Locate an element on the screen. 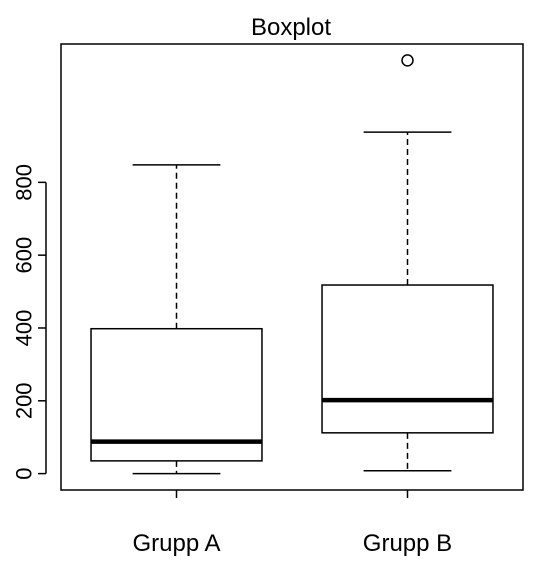 Image resolution: width=538 pixels, height=561 pixels. y-axis: 0 200 400 600 800 is located at coordinates (29, 322).